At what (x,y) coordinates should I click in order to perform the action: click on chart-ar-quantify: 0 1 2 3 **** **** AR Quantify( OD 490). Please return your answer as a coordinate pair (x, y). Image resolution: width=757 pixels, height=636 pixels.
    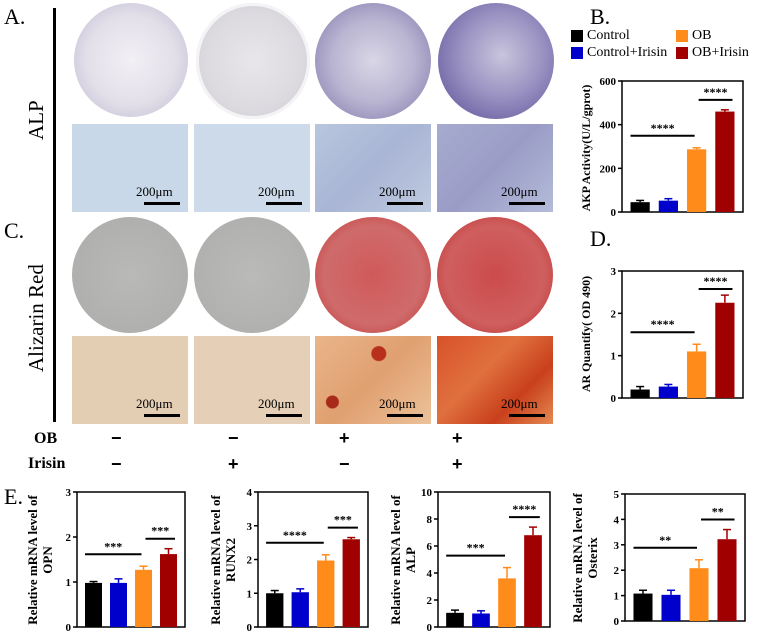
    Looking at the image, I should click on (661, 335).